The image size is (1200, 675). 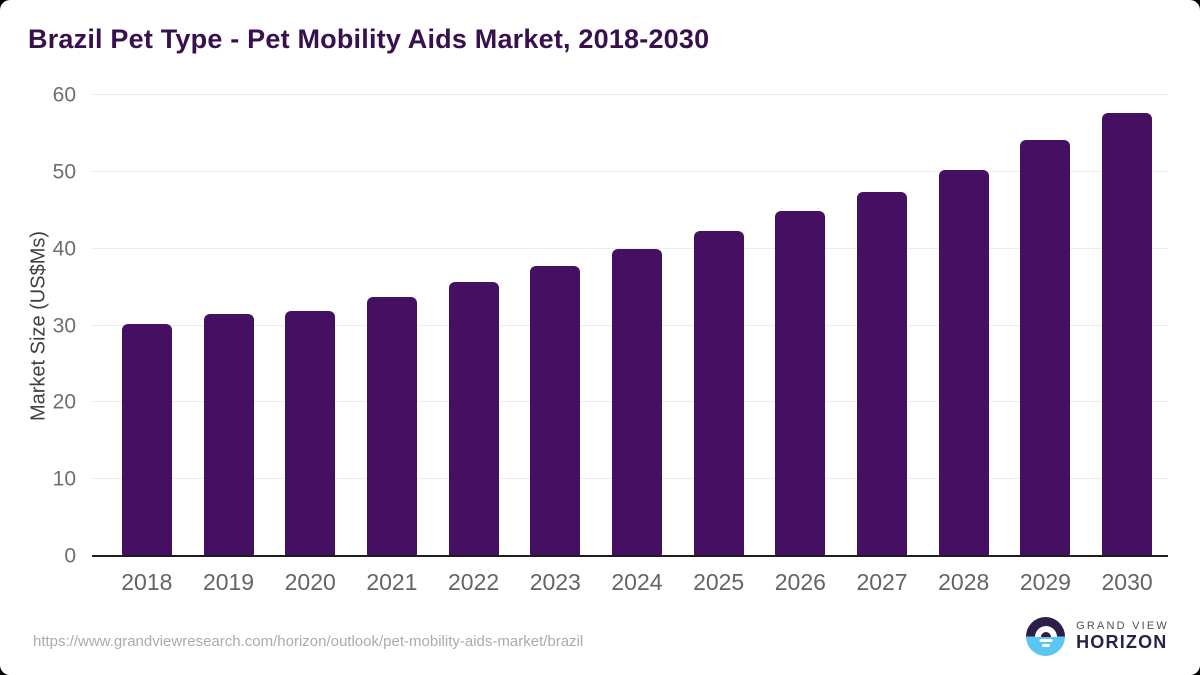 What do you see at coordinates (64, 172) in the screenshot?
I see `y-tick-label: 50` at bounding box center [64, 172].